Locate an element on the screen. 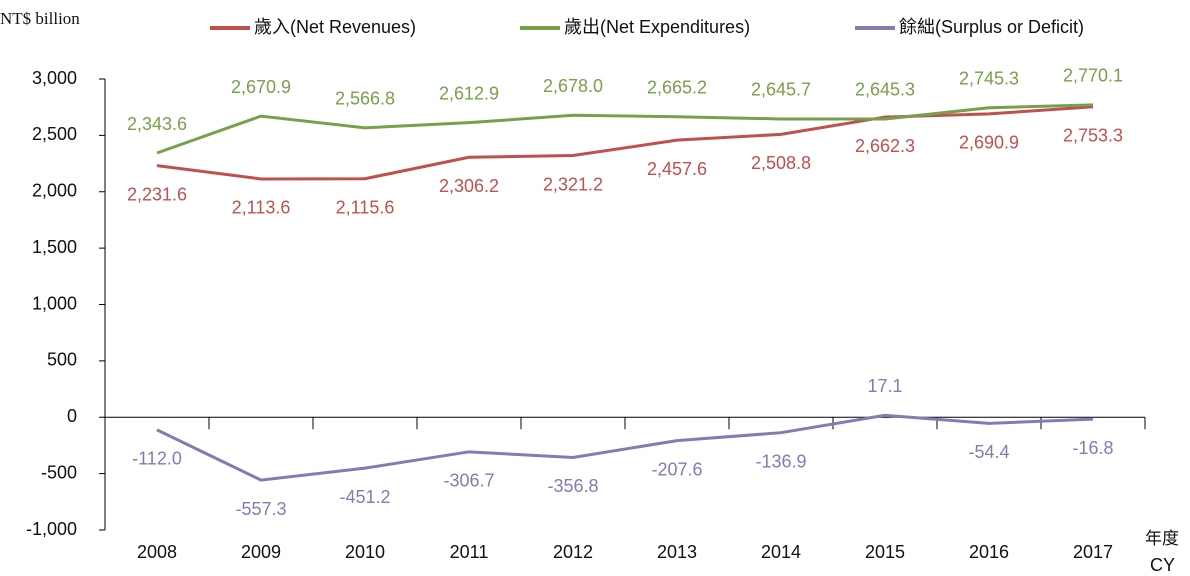  data-label: 2,457.6 is located at coordinates (677, 169).